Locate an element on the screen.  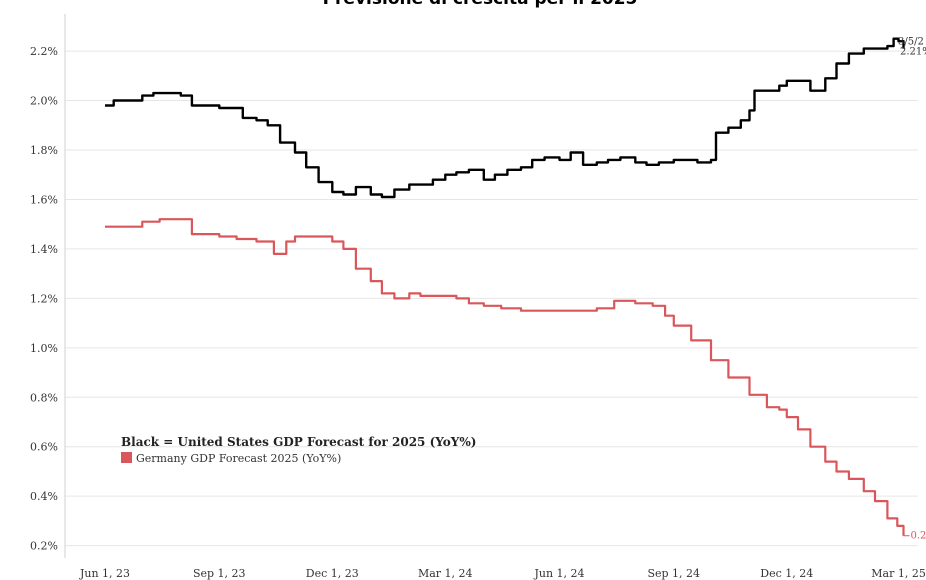
y-tick-label: 0.4% is located at coordinates (44, 496).